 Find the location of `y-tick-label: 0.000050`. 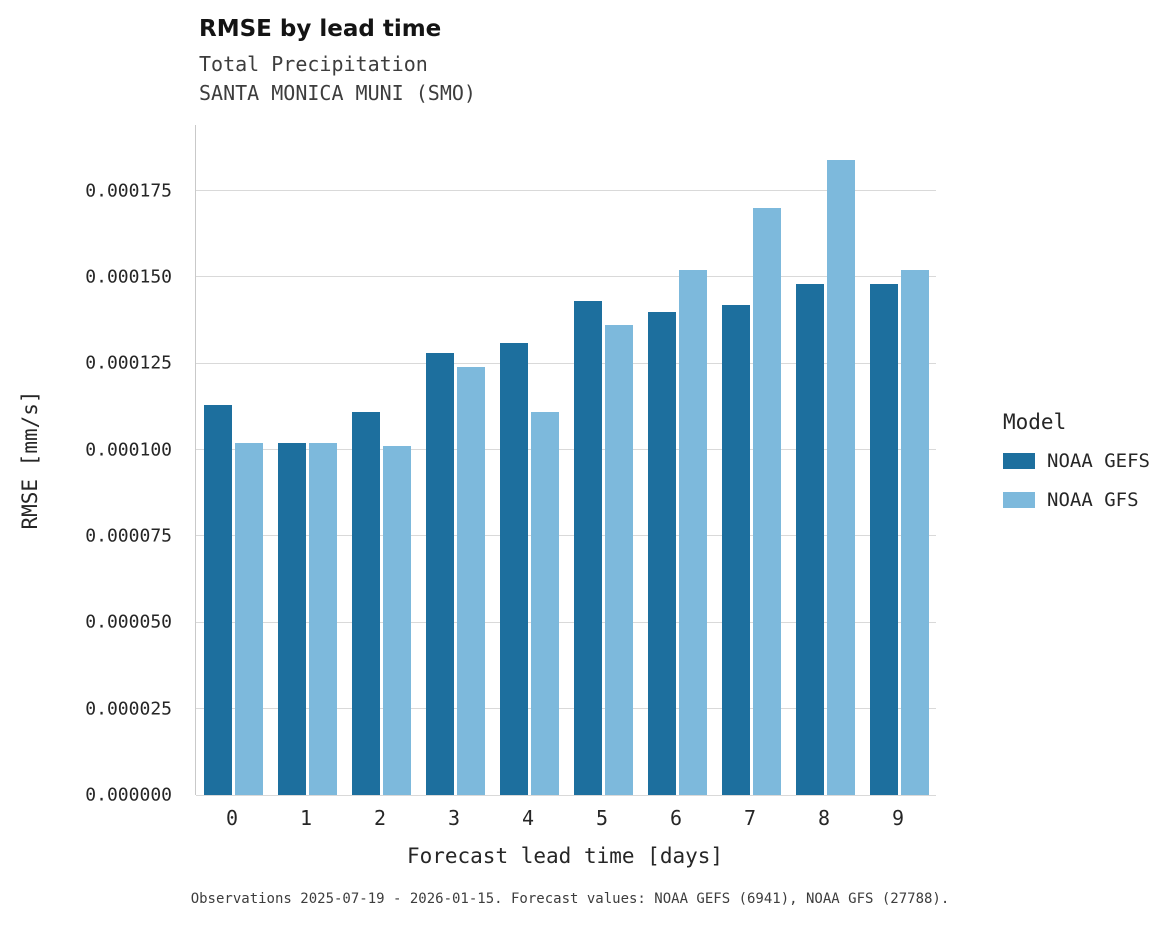

y-tick-label: 0.000050 is located at coordinates (128, 622).